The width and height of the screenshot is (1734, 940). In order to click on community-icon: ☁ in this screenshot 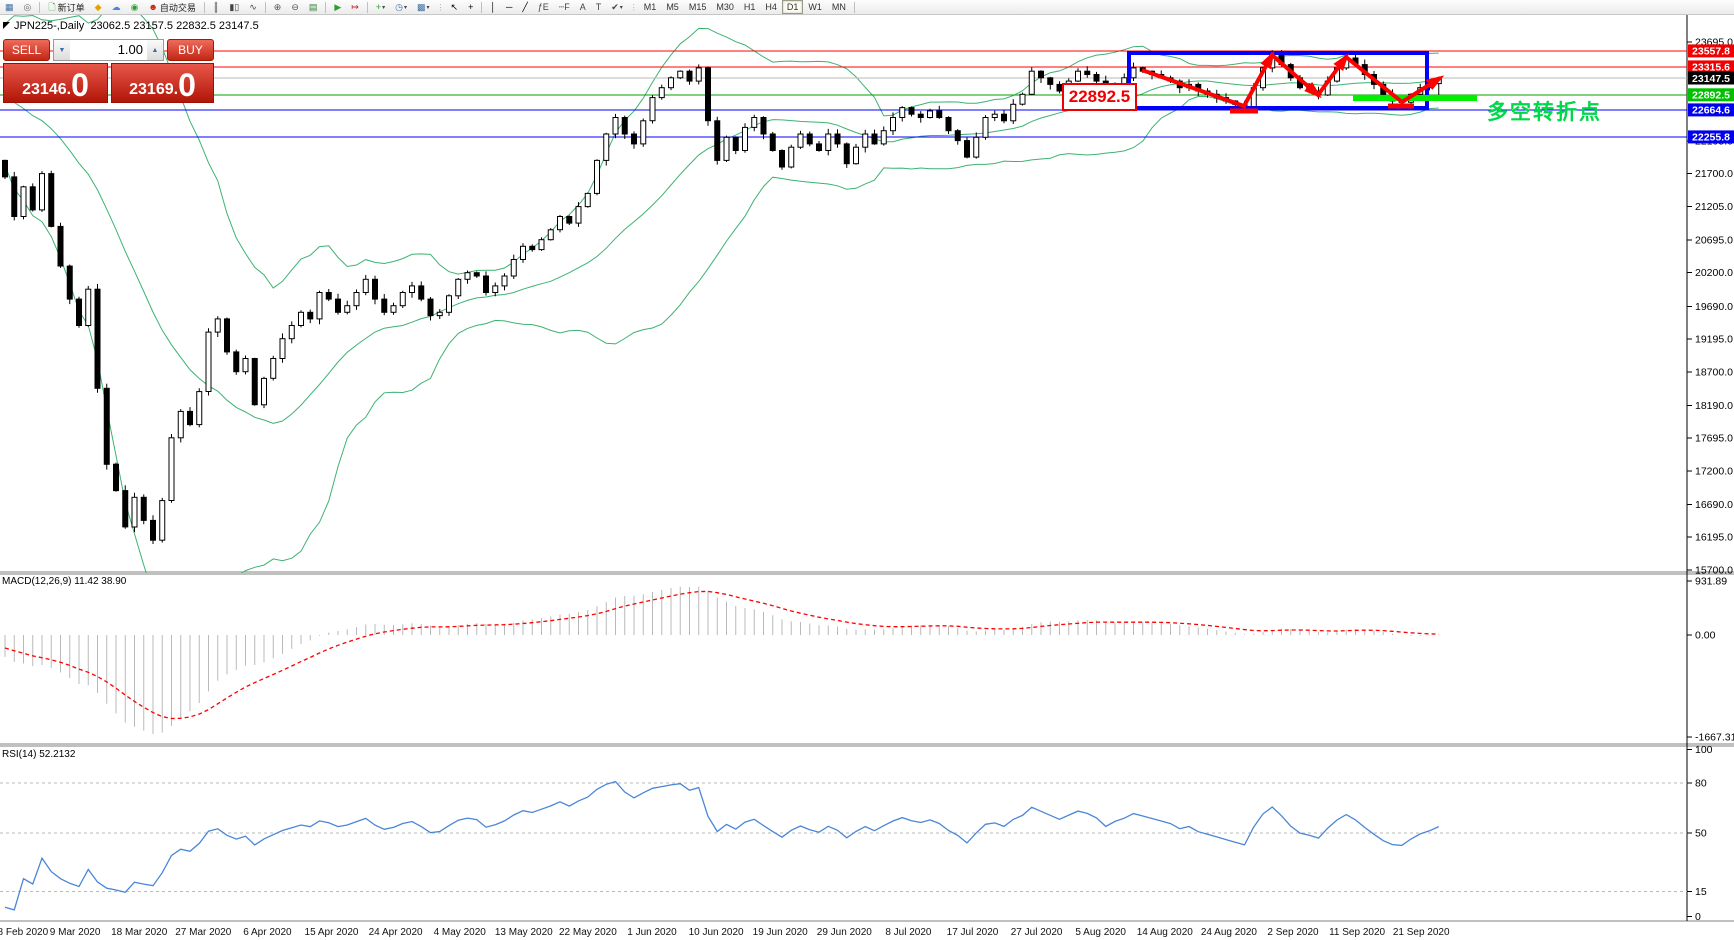, I will do `click(116, 7)`.